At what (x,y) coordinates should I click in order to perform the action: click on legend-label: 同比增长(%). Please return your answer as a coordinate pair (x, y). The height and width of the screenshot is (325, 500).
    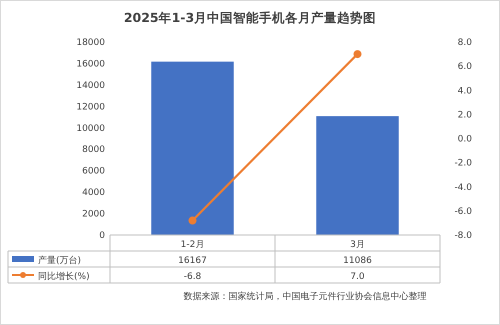
    Looking at the image, I should click on (64, 276).